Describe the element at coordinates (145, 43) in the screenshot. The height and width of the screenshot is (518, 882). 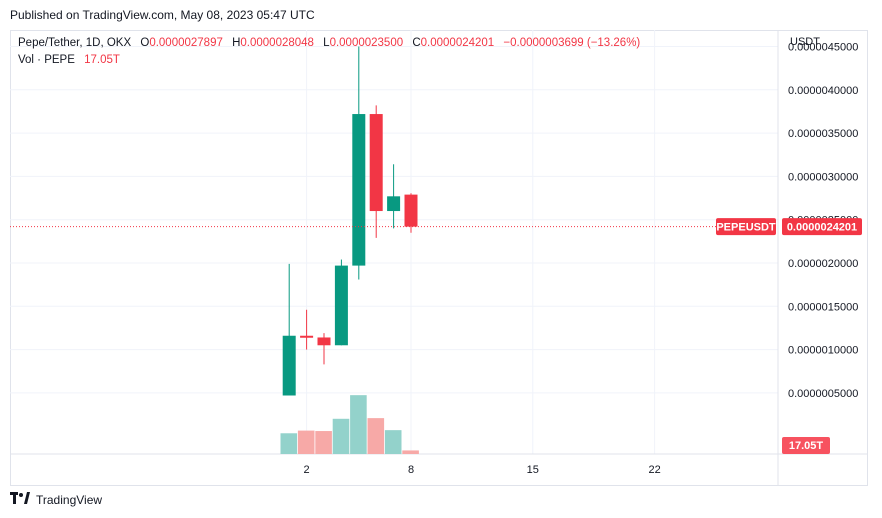
I see `open-label: O` at that location.